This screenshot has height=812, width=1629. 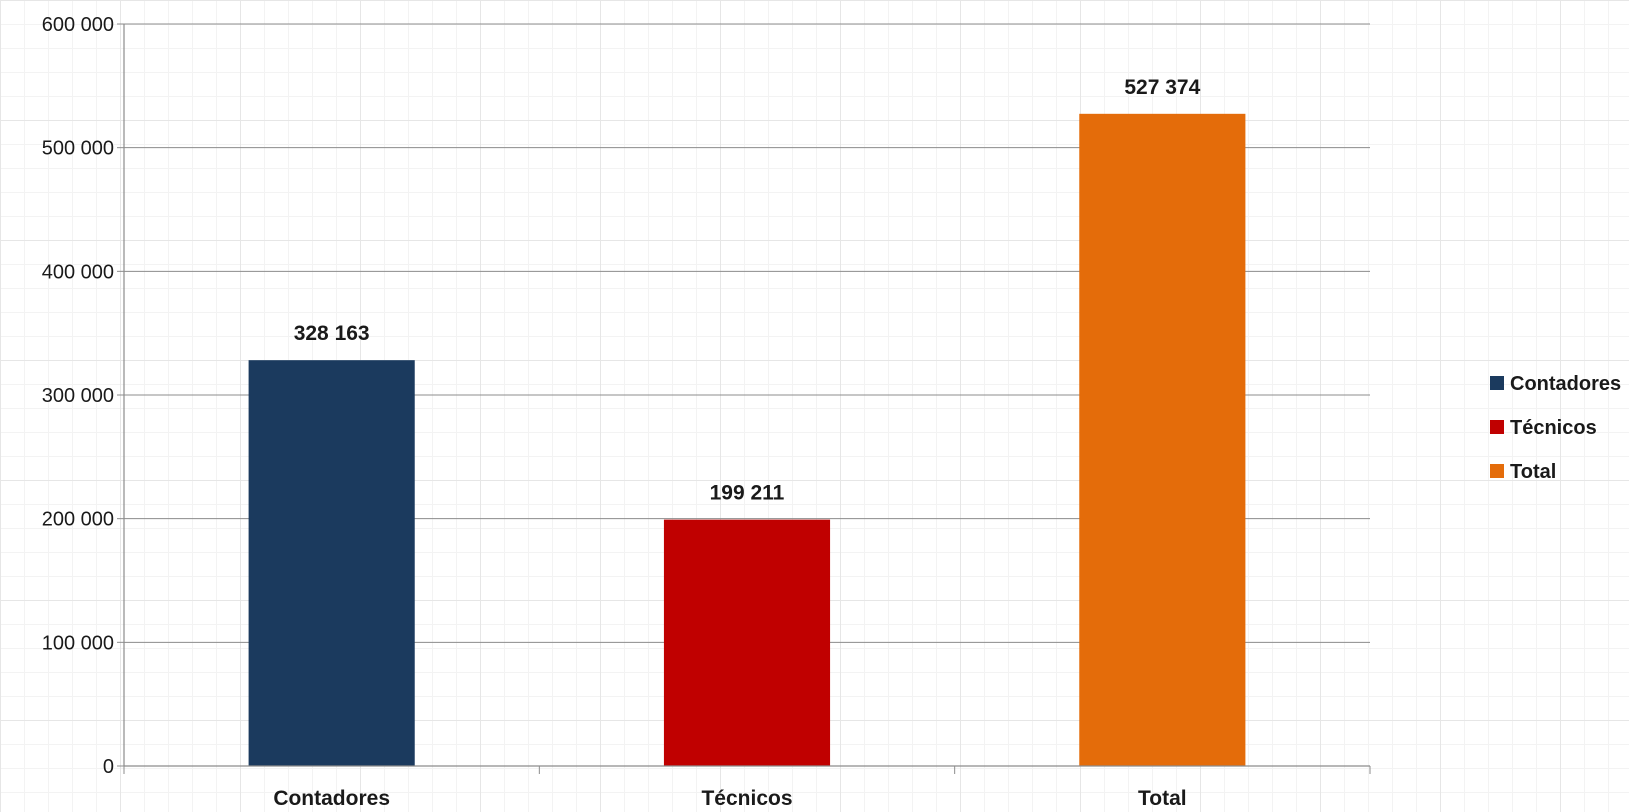 I want to click on y-tick-label: 300 000, so click(x=78, y=396).